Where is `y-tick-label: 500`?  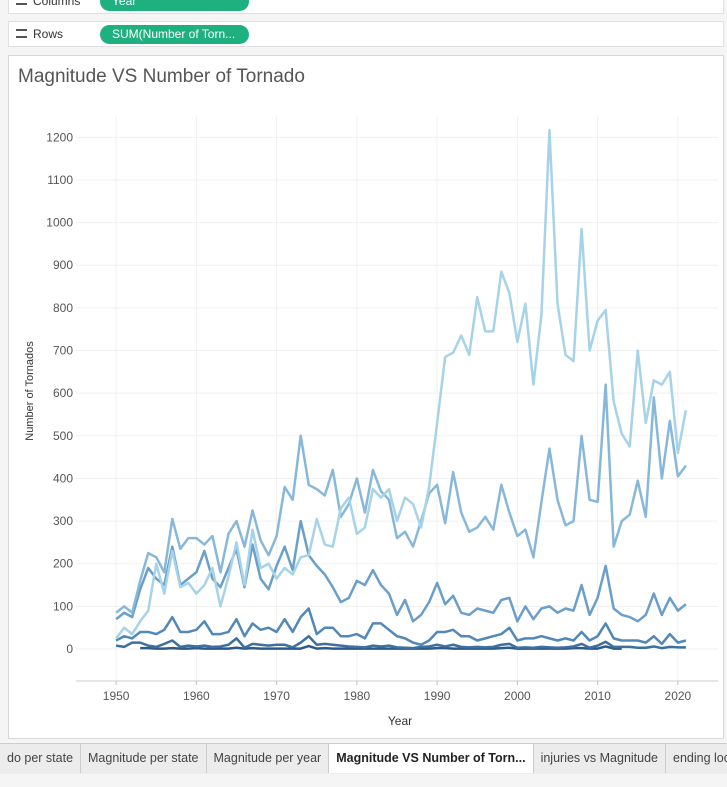
y-tick-label: 500 is located at coordinates (63, 436).